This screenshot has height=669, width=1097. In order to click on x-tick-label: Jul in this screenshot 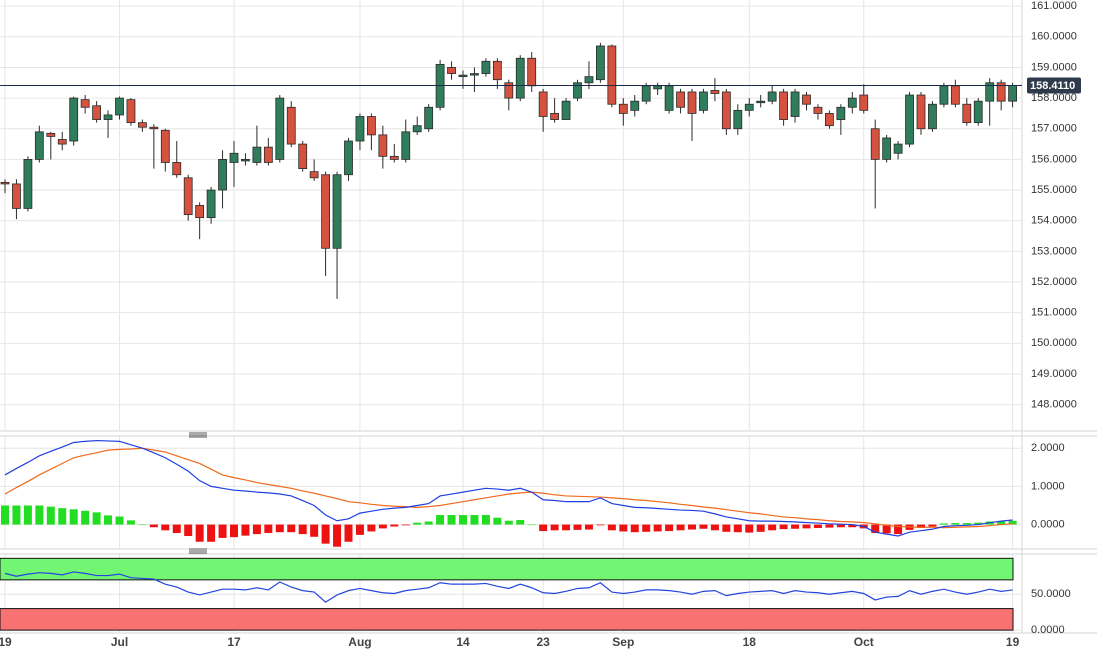, I will do `click(119, 642)`.